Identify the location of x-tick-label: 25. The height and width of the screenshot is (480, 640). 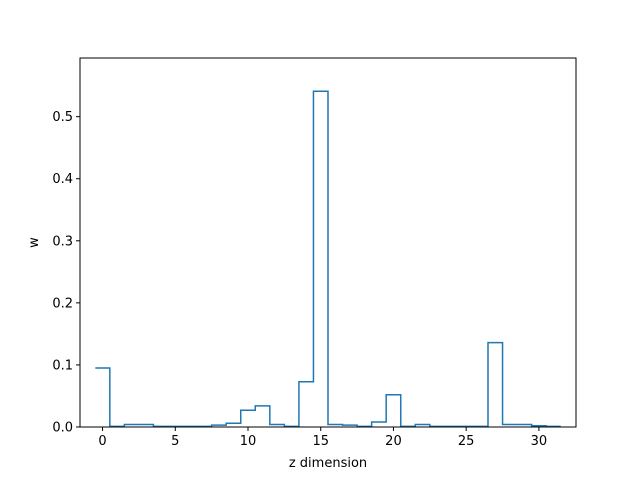
(466, 441).